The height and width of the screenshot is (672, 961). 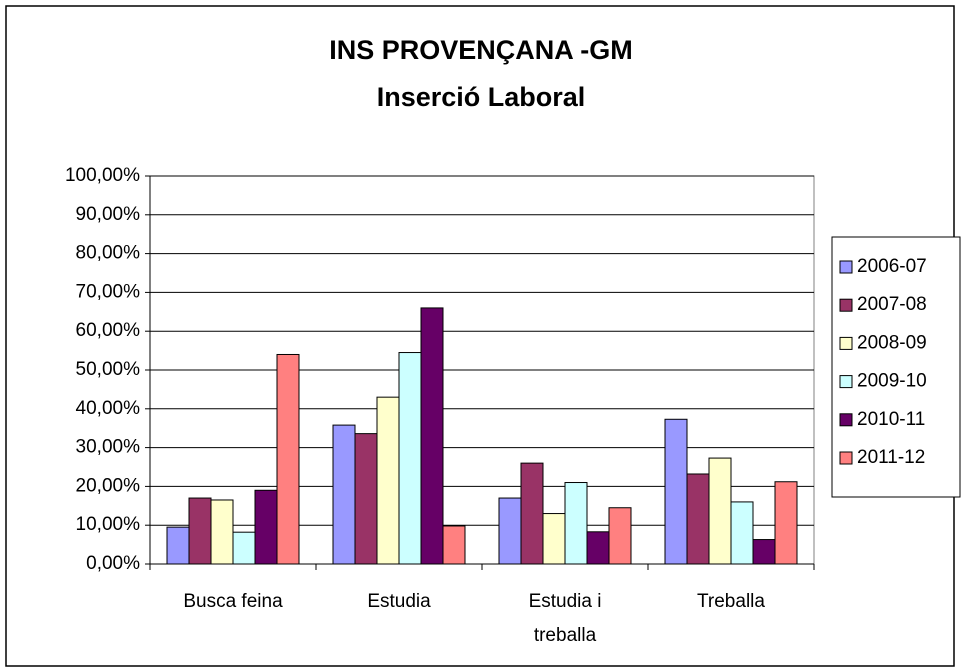 What do you see at coordinates (891, 419) in the screenshot?
I see `legend-label: 2010-11` at bounding box center [891, 419].